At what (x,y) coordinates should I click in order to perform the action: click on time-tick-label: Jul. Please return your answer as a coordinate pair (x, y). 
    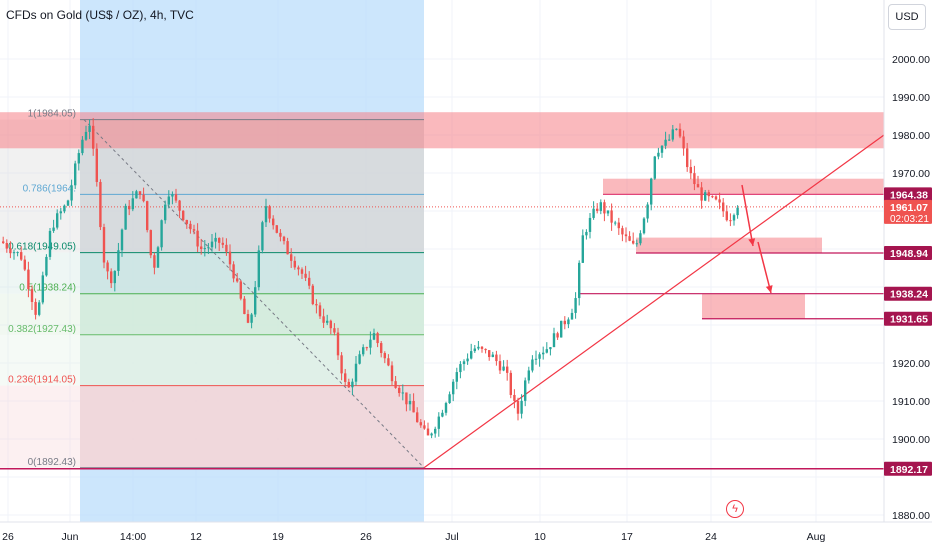
    Looking at the image, I should click on (451, 537).